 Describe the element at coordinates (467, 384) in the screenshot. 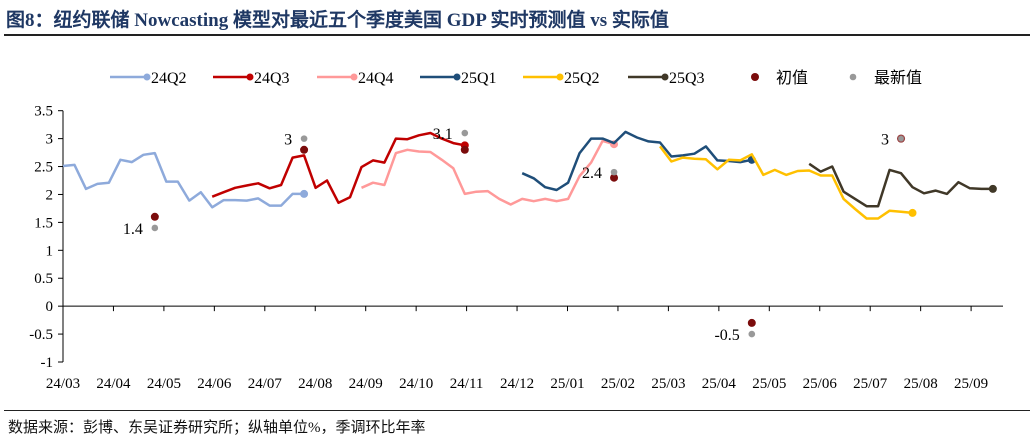

I see `x-tick-label: 24/11` at that location.